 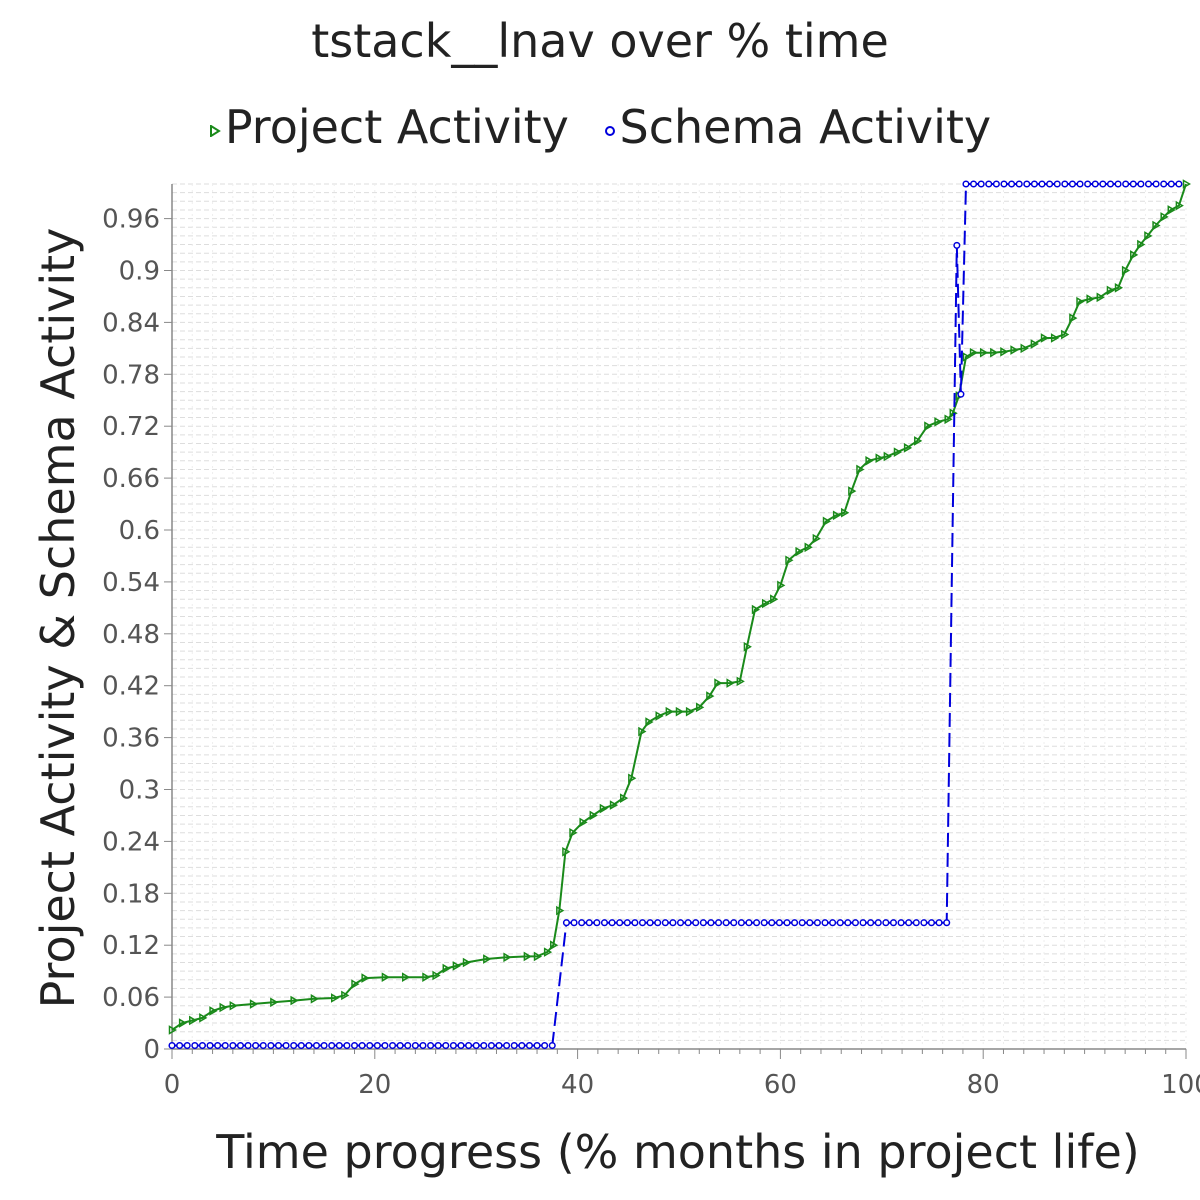 What do you see at coordinates (131, 635) in the screenshot?
I see `y-tick-label: 0.48` at bounding box center [131, 635].